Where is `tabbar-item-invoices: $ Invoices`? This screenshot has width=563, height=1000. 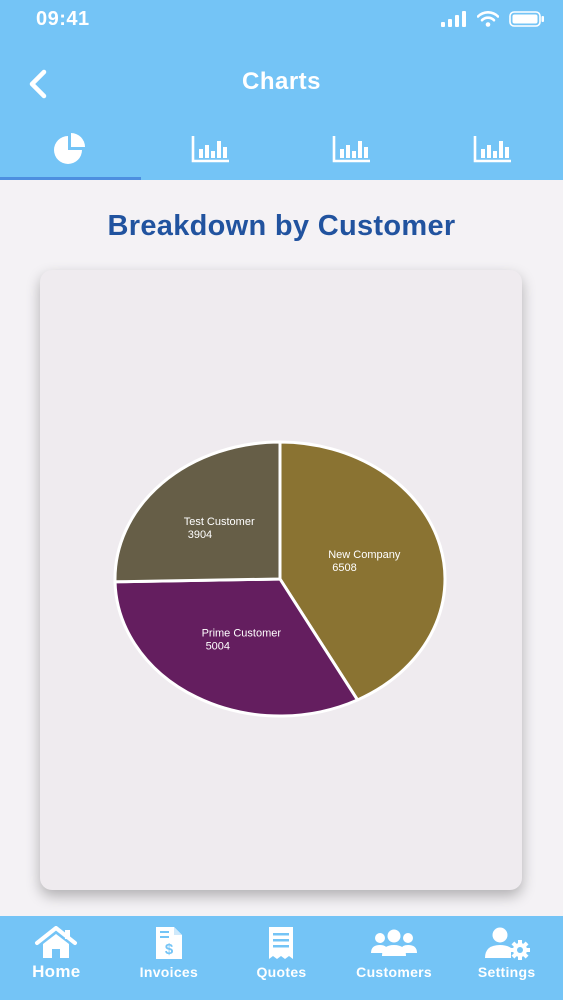
tabbar-item-invoices: $ Invoices is located at coordinates (169, 958).